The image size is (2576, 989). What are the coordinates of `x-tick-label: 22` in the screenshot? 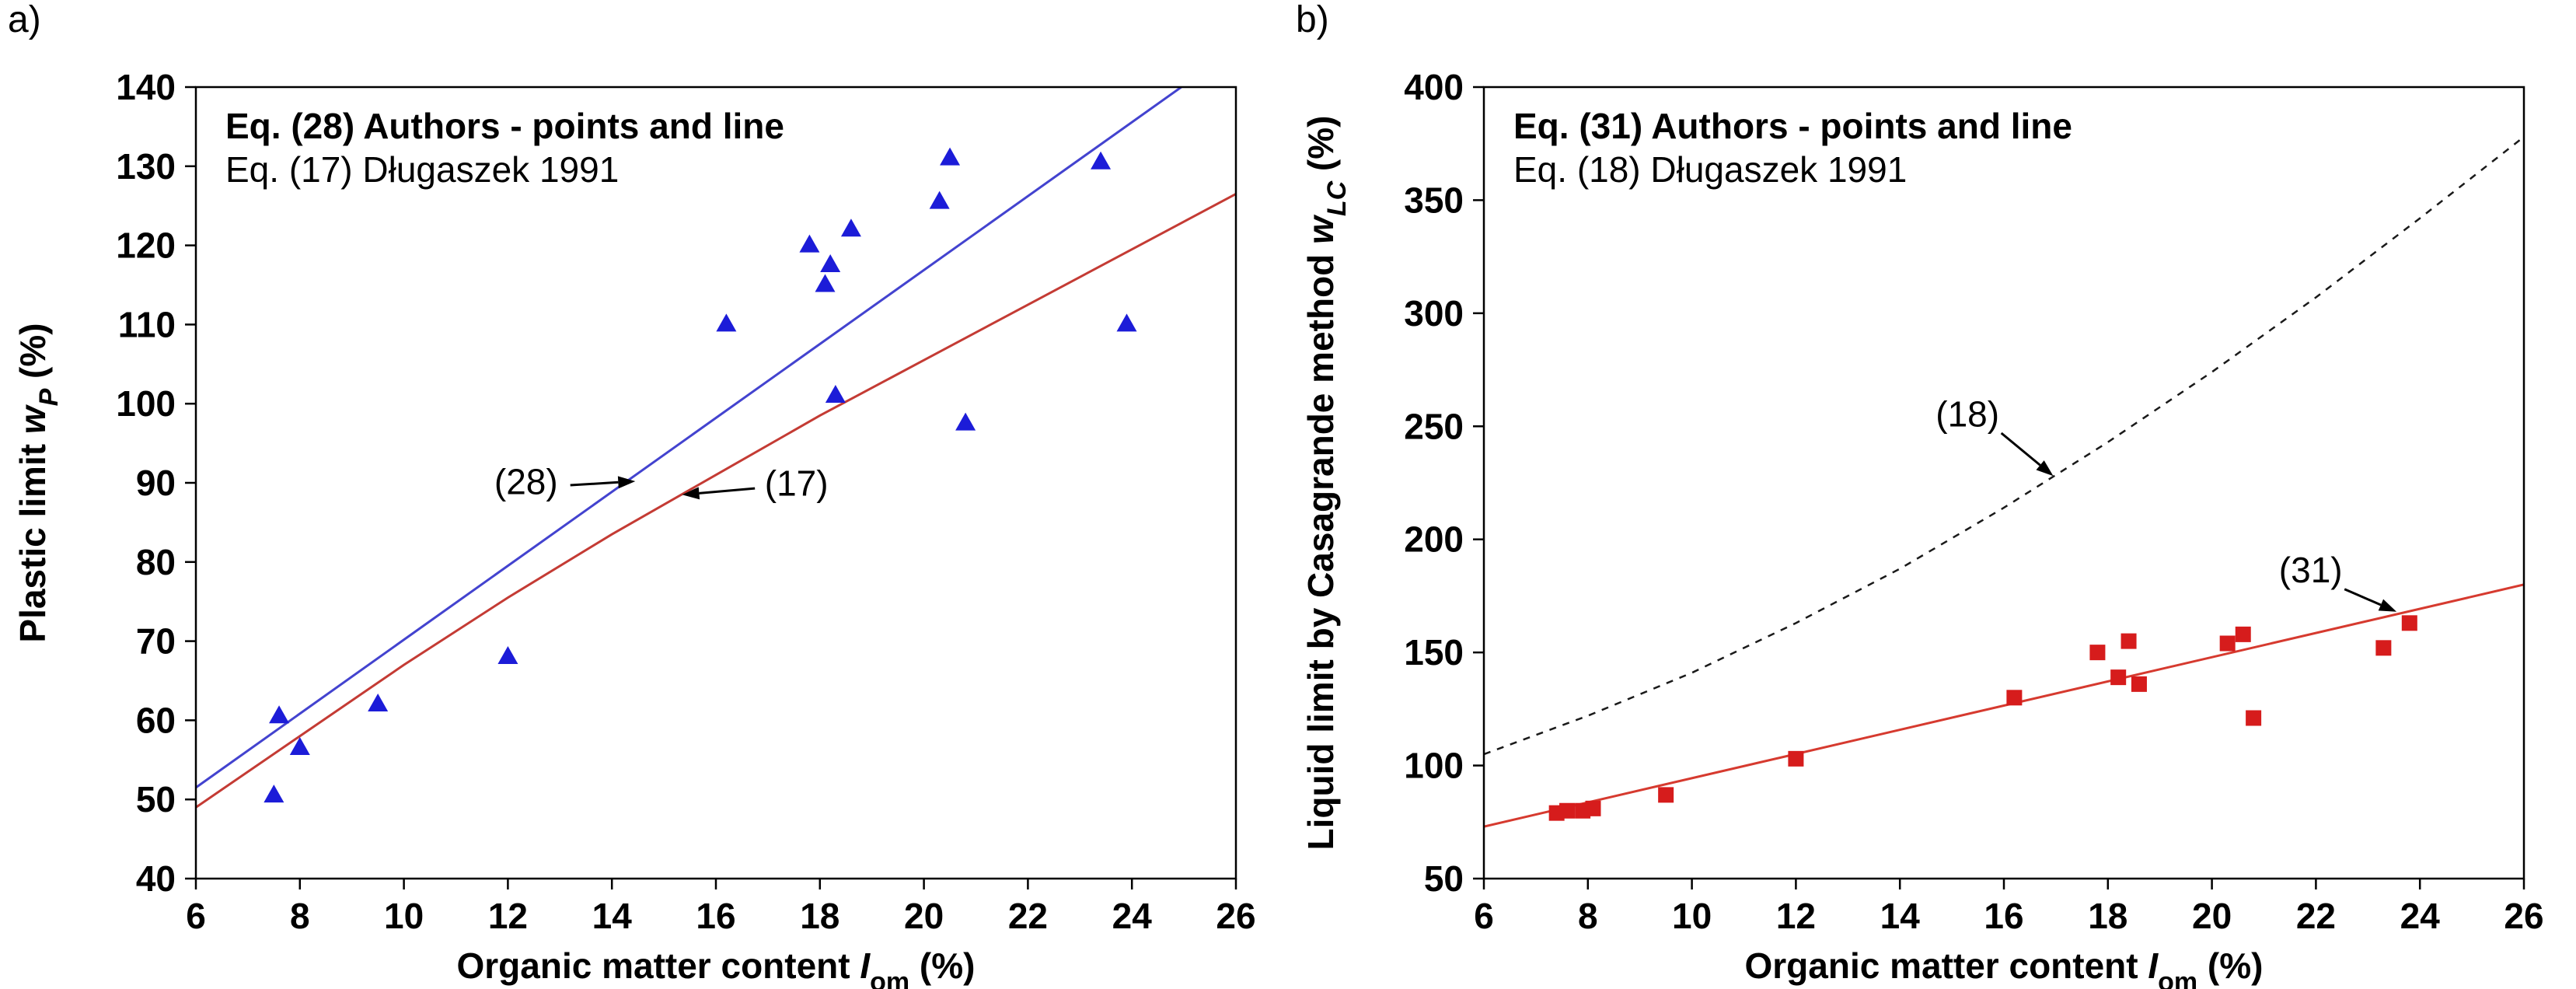 It's located at (1028, 916).